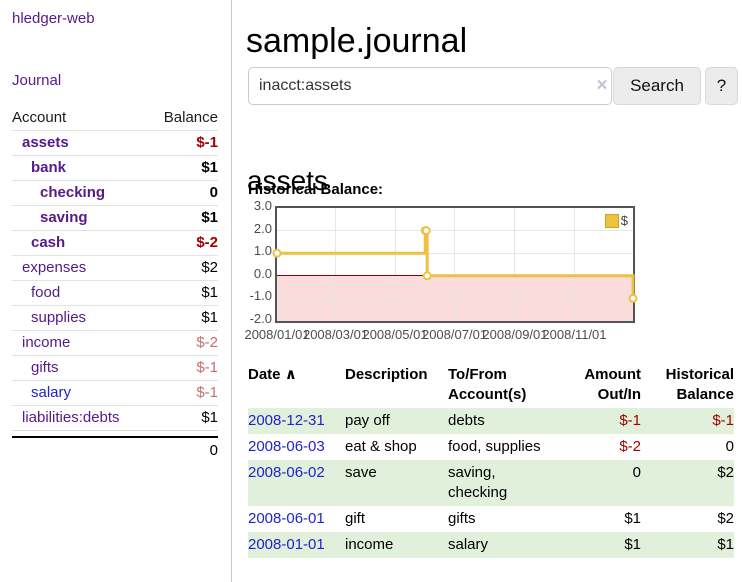 The image size is (742, 582). What do you see at coordinates (272, 374) in the screenshot?
I see `register-column-header: Date ∧` at bounding box center [272, 374].